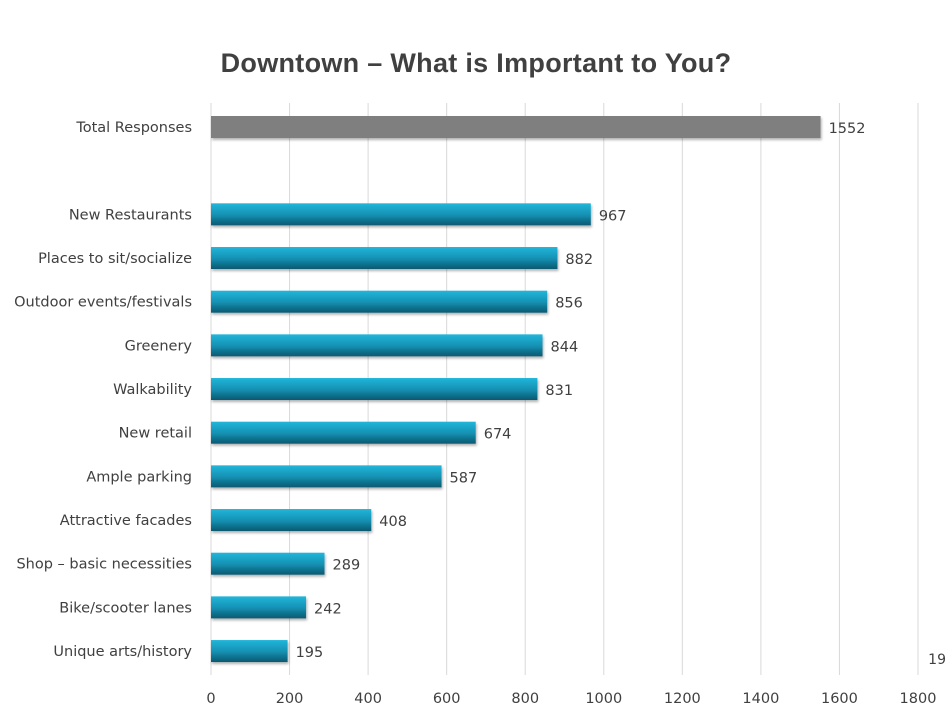 The height and width of the screenshot is (714, 952). What do you see at coordinates (569, 304) in the screenshot?
I see `data-label: 856` at bounding box center [569, 304].